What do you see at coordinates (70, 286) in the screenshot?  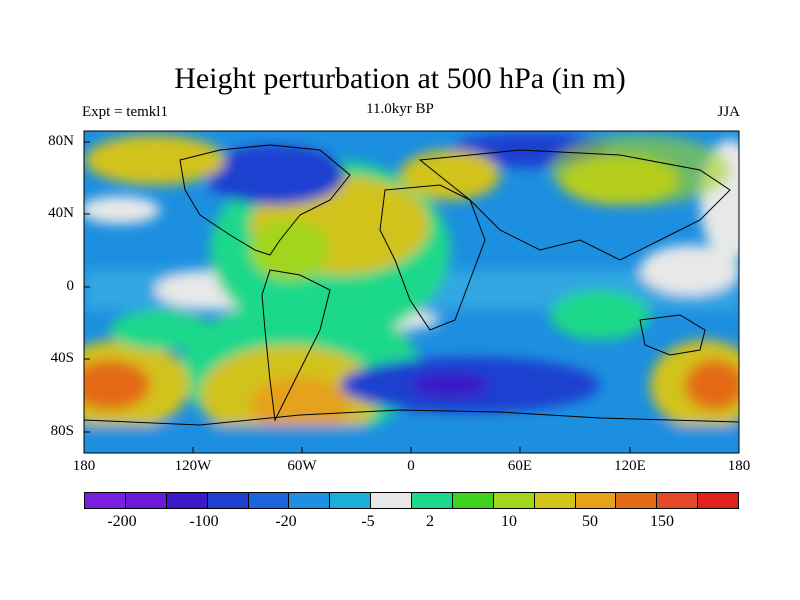 I see `lat-label-0: 0` at bounding box center [70, 286].